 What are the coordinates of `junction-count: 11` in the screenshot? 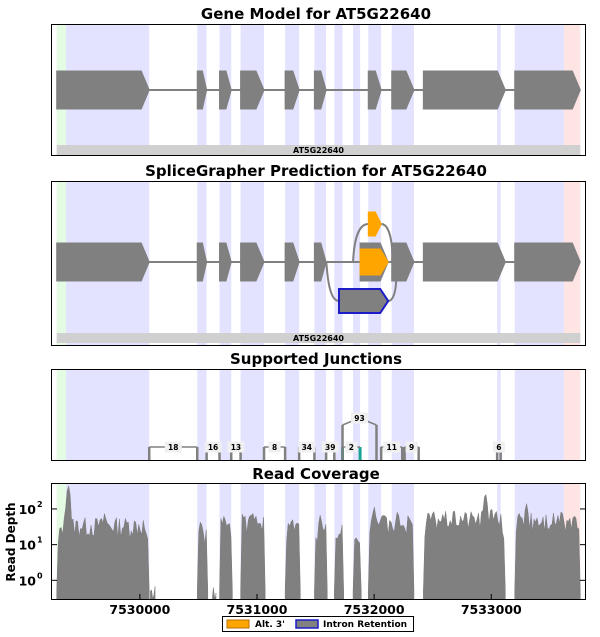 It's located at (391, 447).